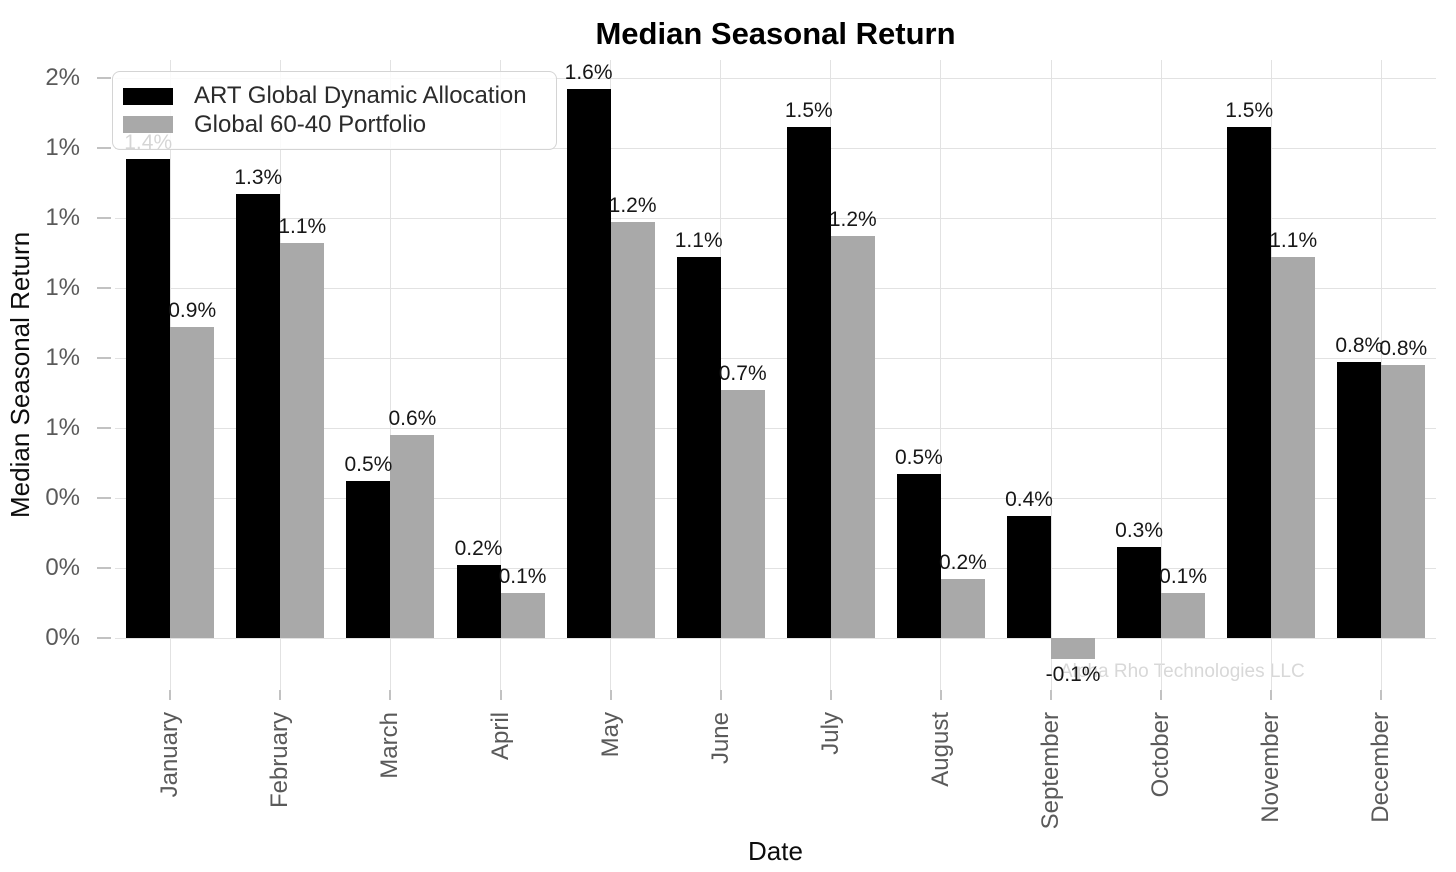 The width and height of the screenshot is (1456, 872). What do you see at coordinates (332, 125) in the screenshot?
I see `legend-item: Global 60-40 Portfolio` at bounding box center [332, 125].